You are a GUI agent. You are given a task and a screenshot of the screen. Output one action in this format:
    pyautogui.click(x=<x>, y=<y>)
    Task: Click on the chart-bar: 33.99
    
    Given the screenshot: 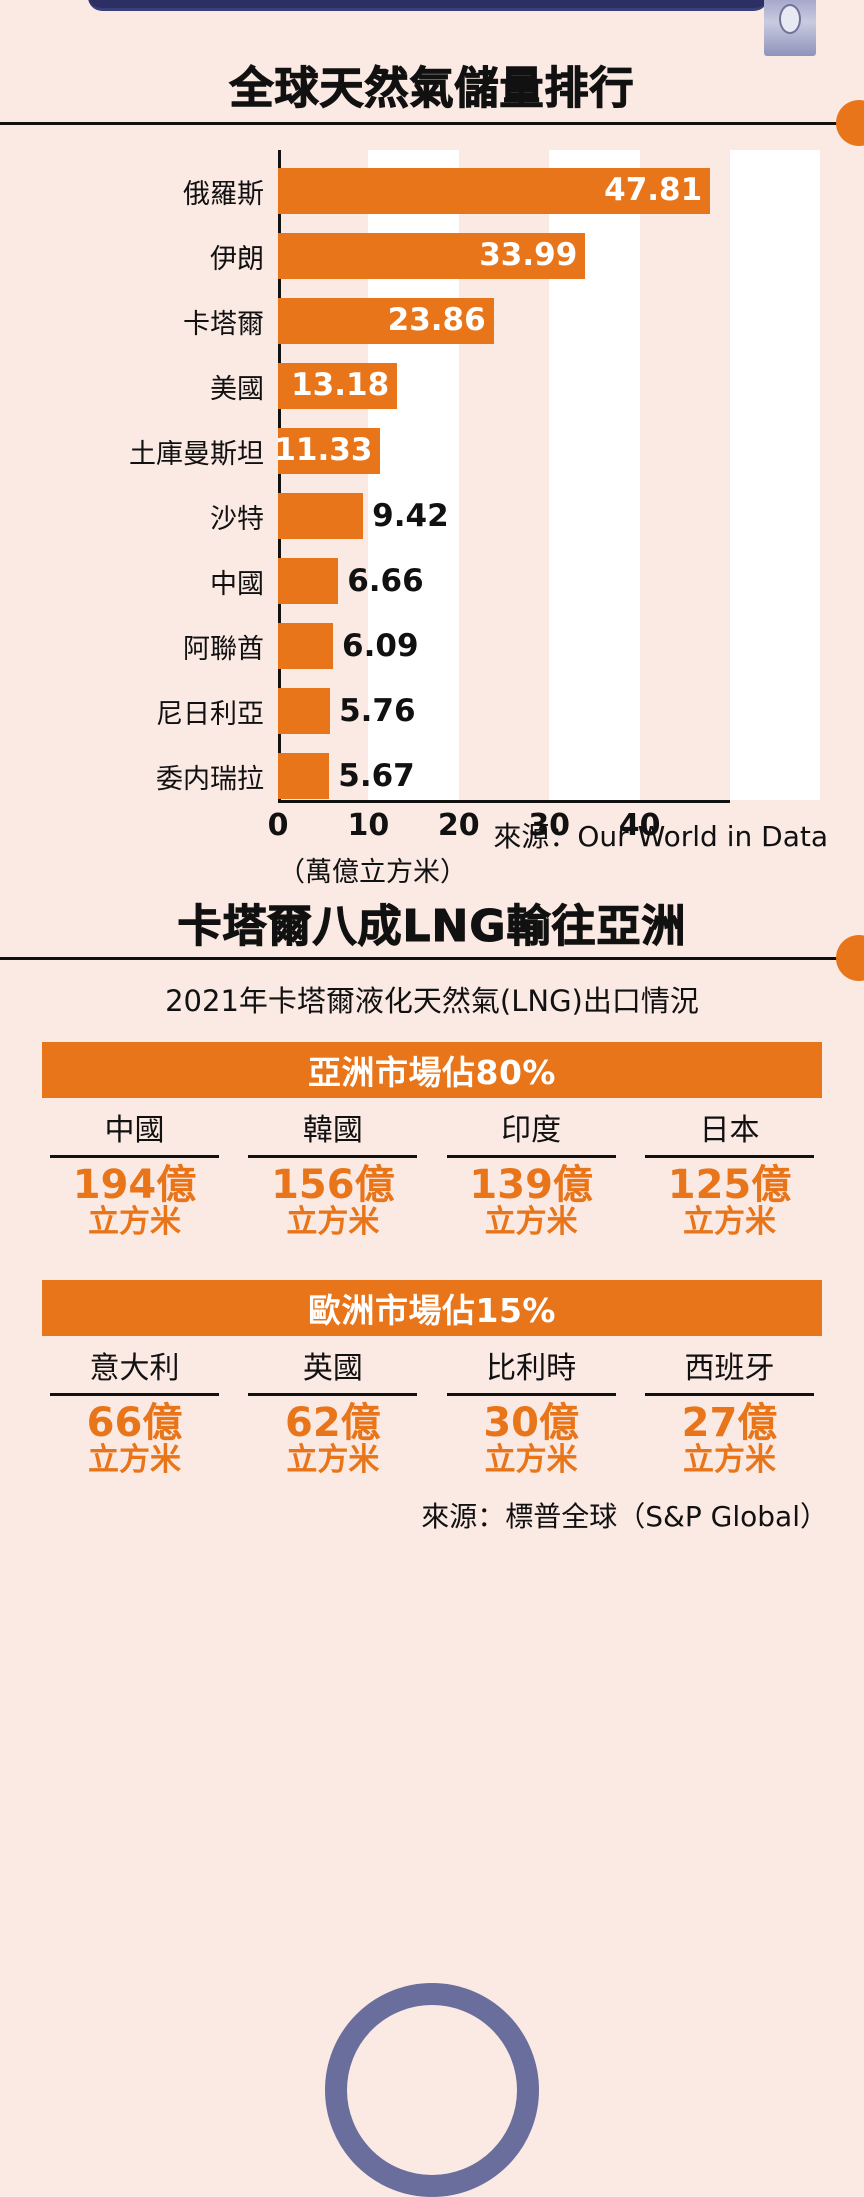 What is the action you would take?
    pyautogui.click(x=432, y=256)
    